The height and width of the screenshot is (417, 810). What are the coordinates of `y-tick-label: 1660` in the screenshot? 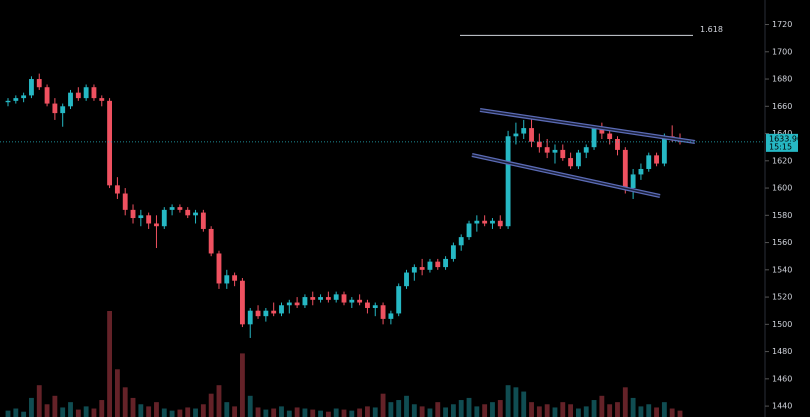 It's located at (782, 106).